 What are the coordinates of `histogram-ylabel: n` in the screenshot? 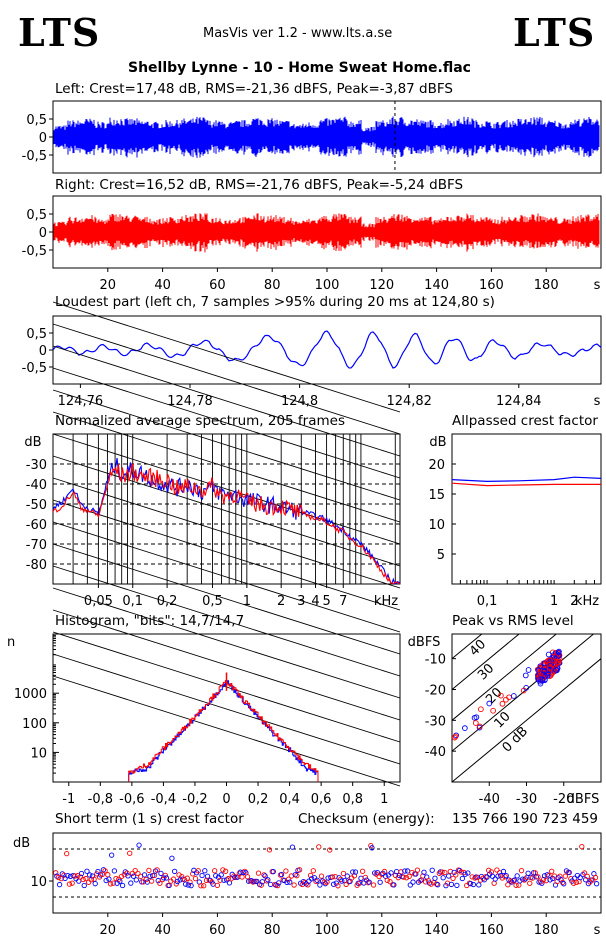 It's located at (11, 642).